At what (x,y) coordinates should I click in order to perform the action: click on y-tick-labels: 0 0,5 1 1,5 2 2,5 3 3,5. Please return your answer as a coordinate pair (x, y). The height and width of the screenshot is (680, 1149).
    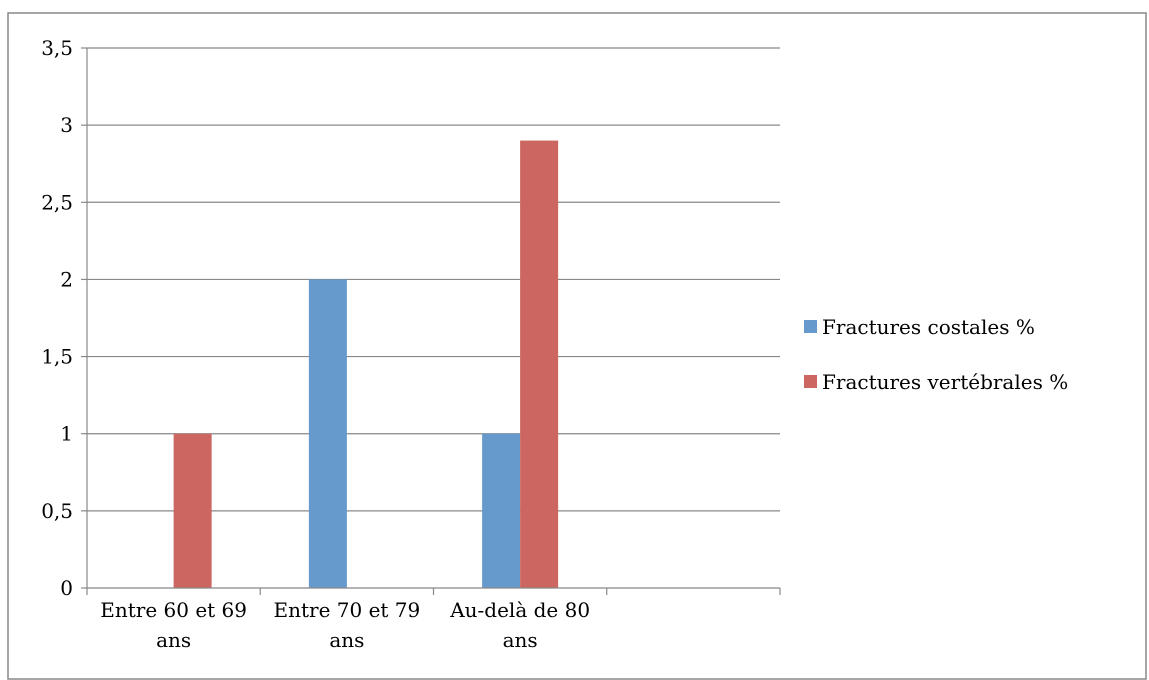
    Looking at the image, I should click on (57, 318).